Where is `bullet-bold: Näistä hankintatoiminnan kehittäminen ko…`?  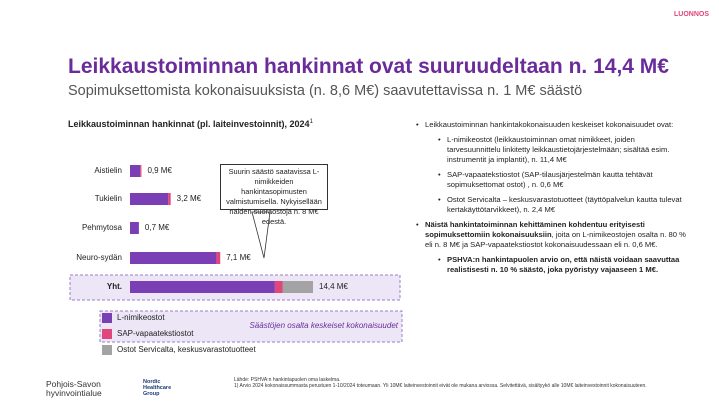
bullet-bold: Näistä hankintatoiminnan kehittäminen ko… is located at coordinates (535, 229).